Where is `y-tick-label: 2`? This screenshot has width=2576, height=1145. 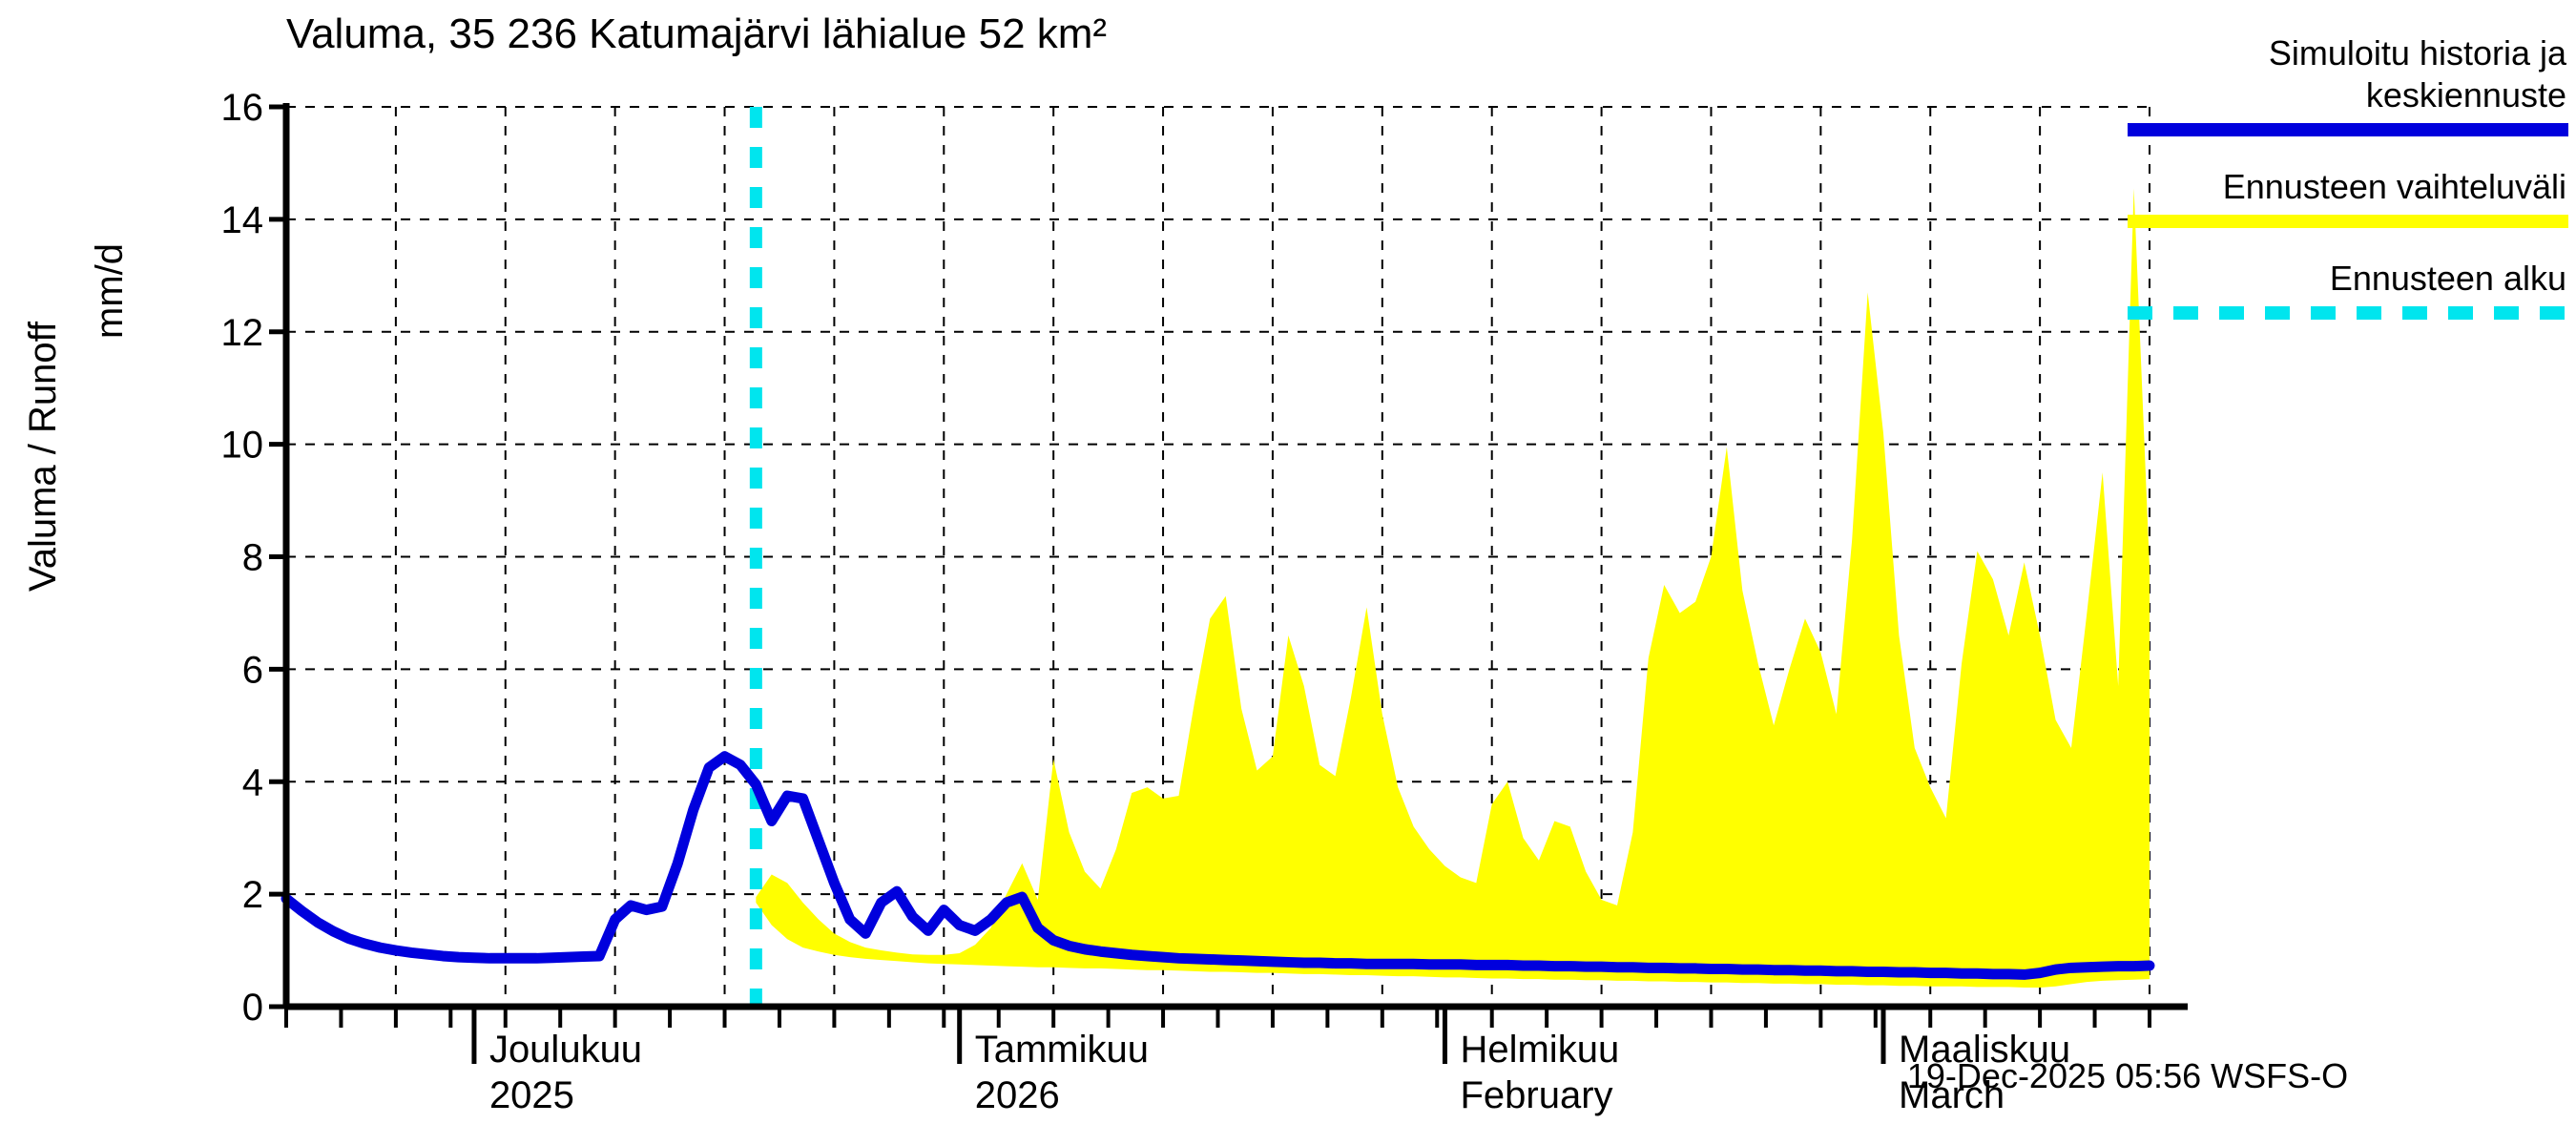 y-tick-label: 2 is located at coordinates (252, 895).